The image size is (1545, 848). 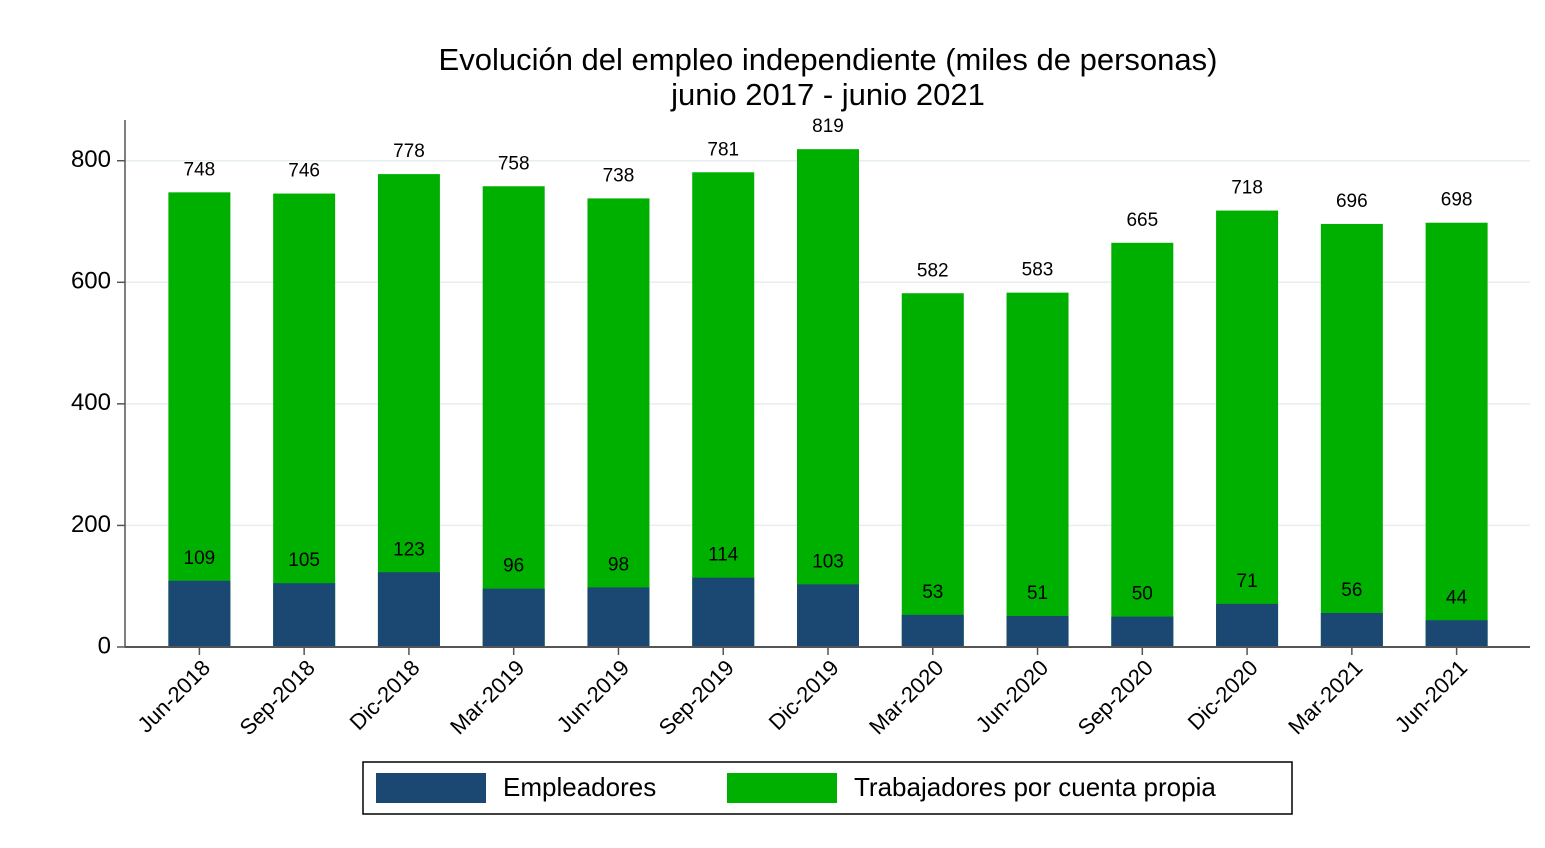 I want to click on data-label: 819, so click(x=828, y=126).